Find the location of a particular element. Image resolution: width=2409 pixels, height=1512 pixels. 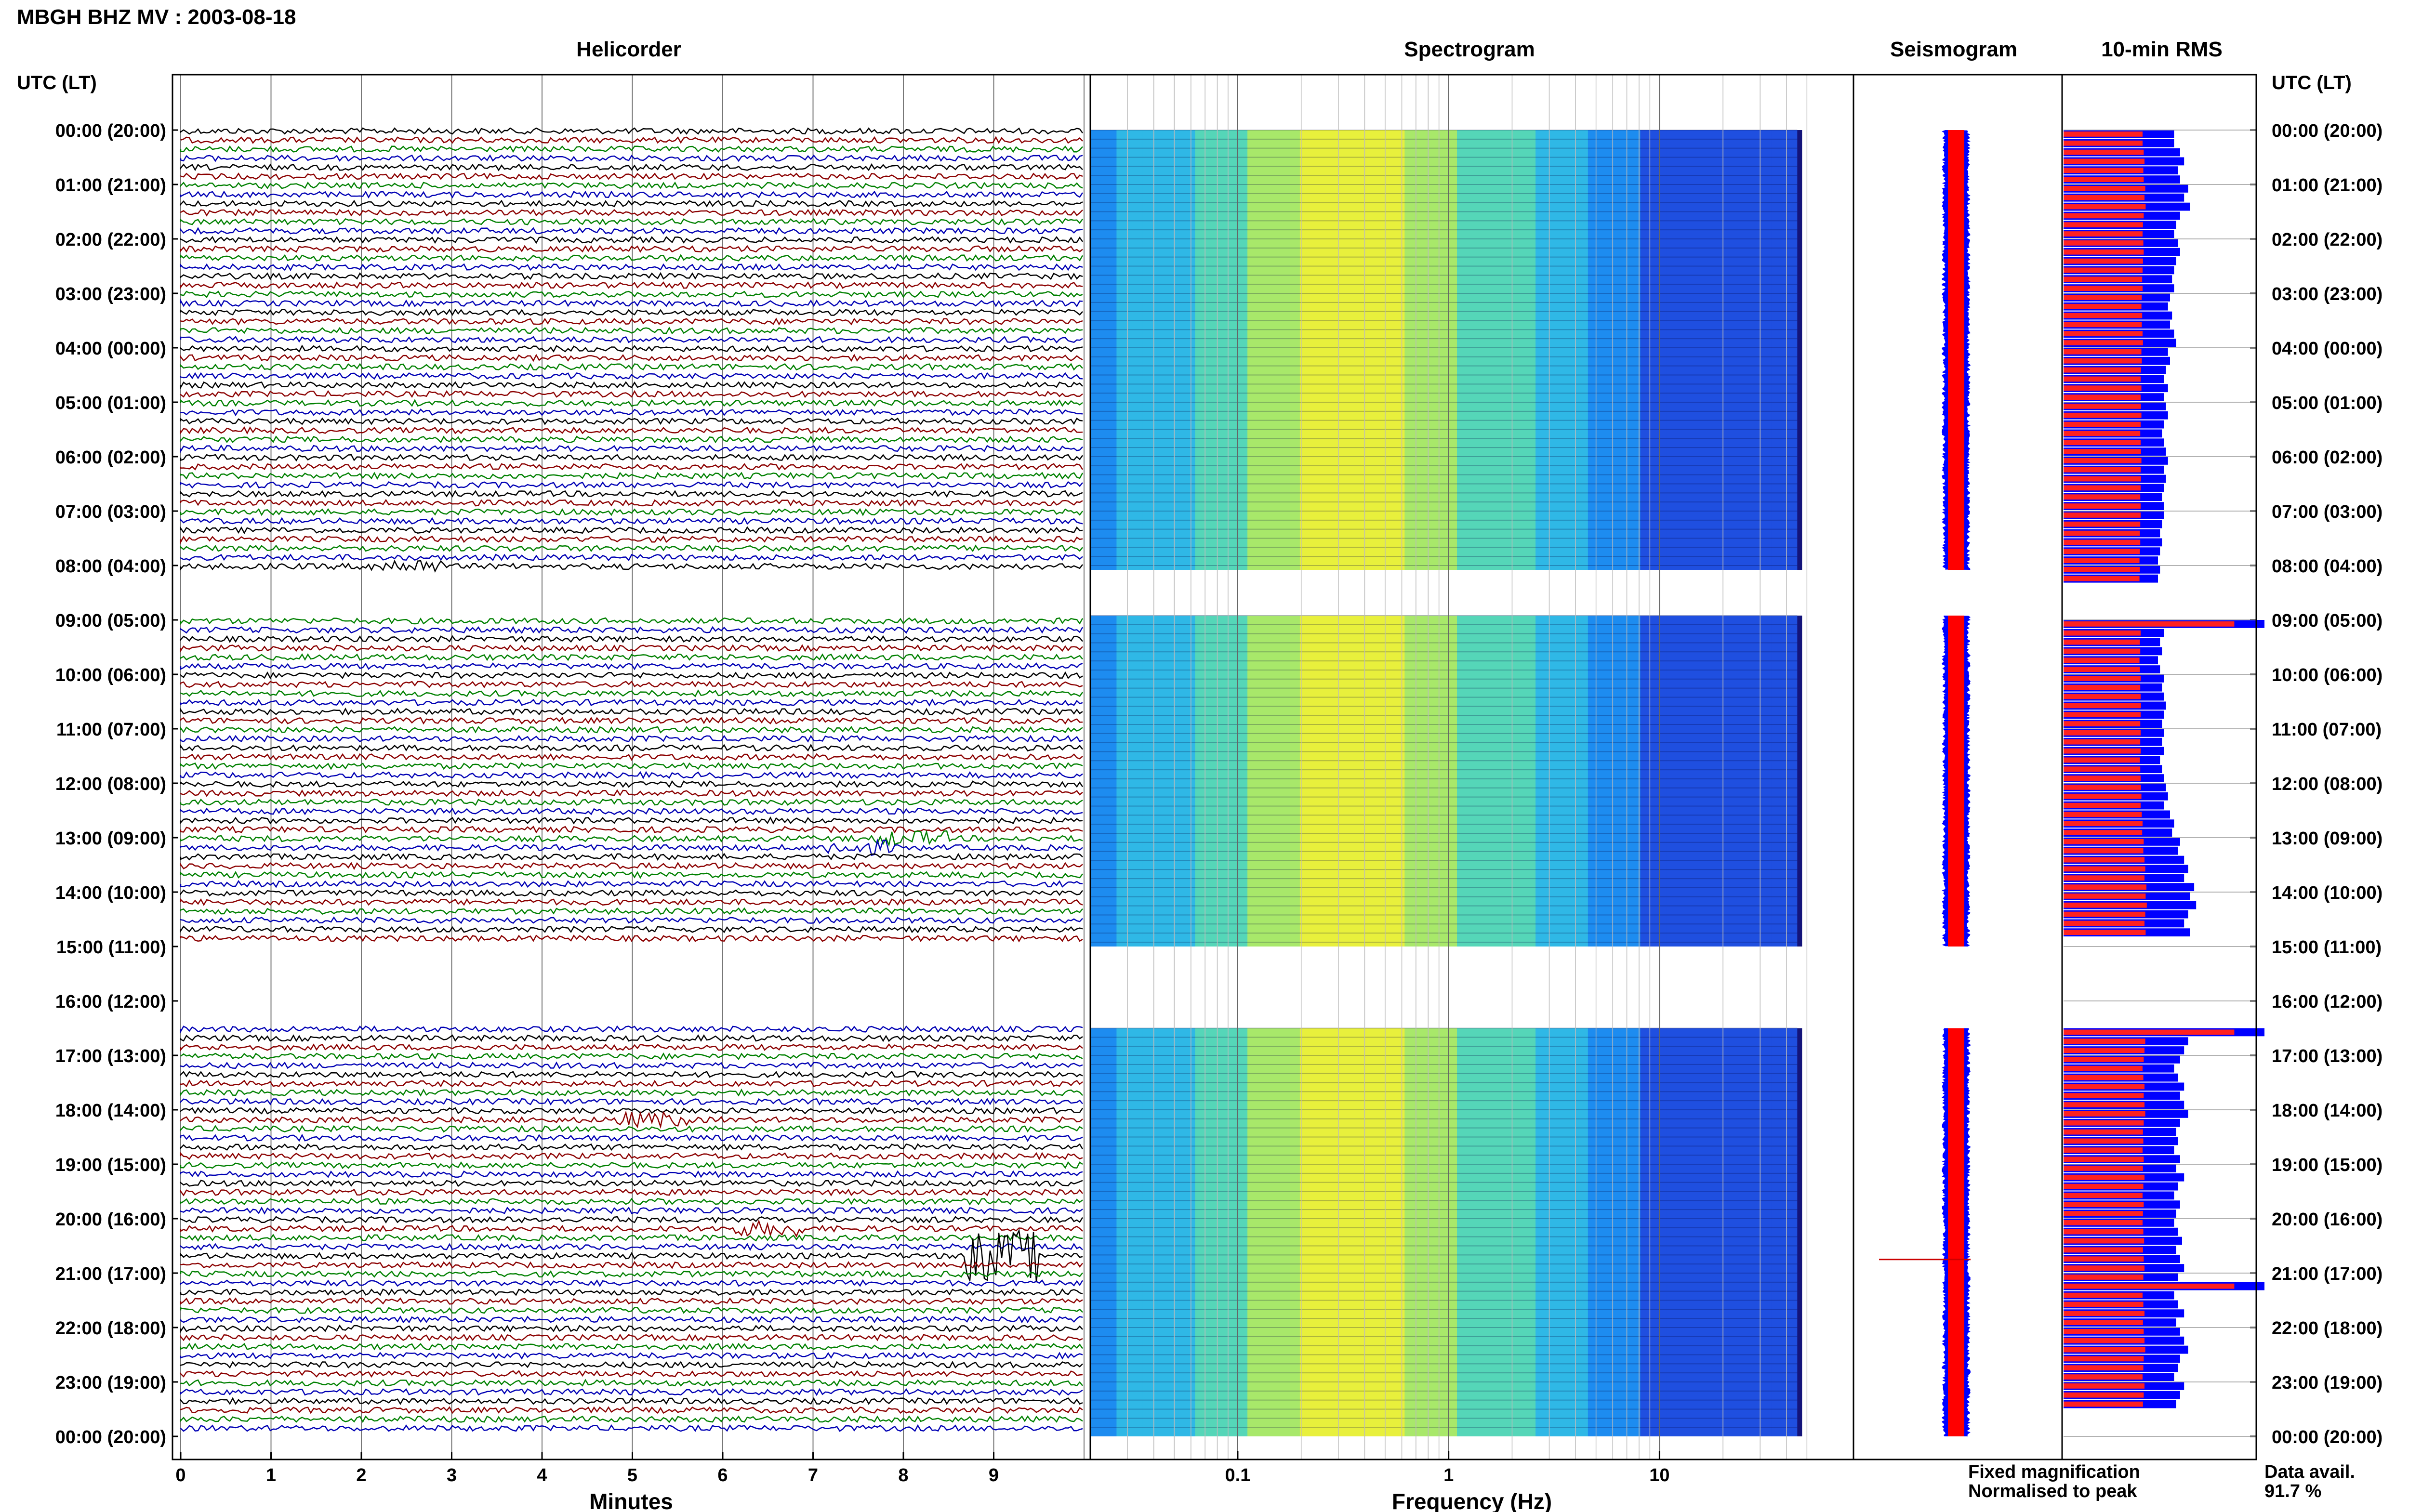

time-tick-label: 12:00 (08:00) is located at coordinates (2327, 784).